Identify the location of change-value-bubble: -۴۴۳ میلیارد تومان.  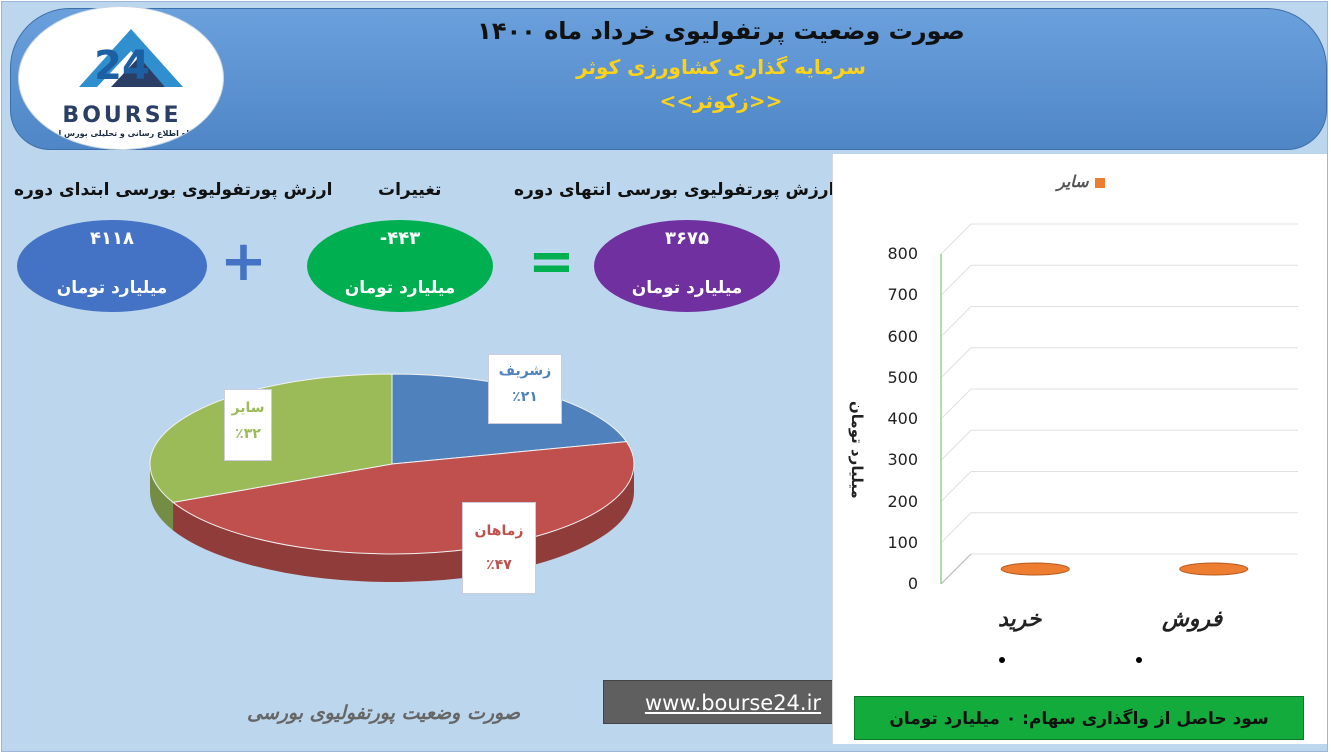
(400, 266).